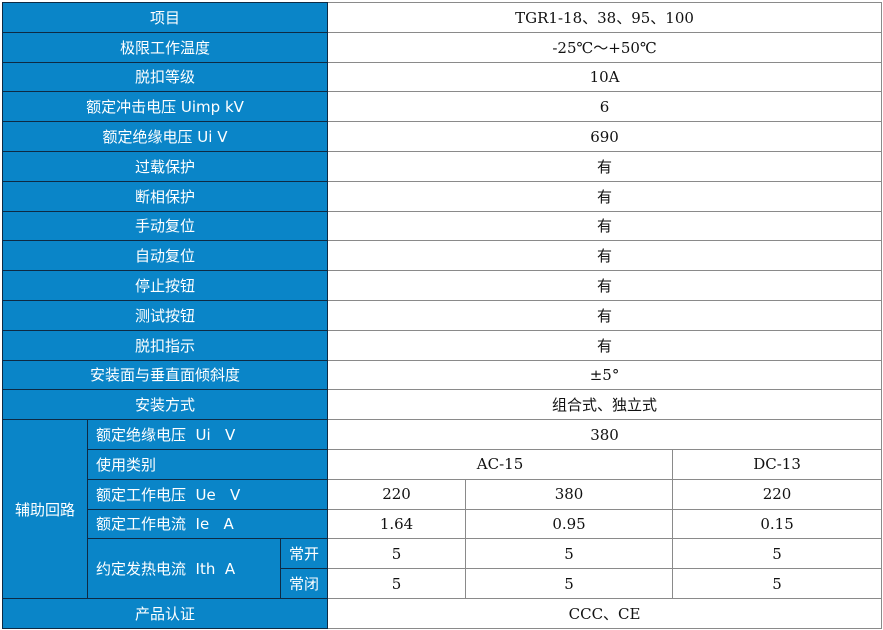  I want to click on table-row: 额定工作电压 Ue V 220 380 220, so click(443, 494).